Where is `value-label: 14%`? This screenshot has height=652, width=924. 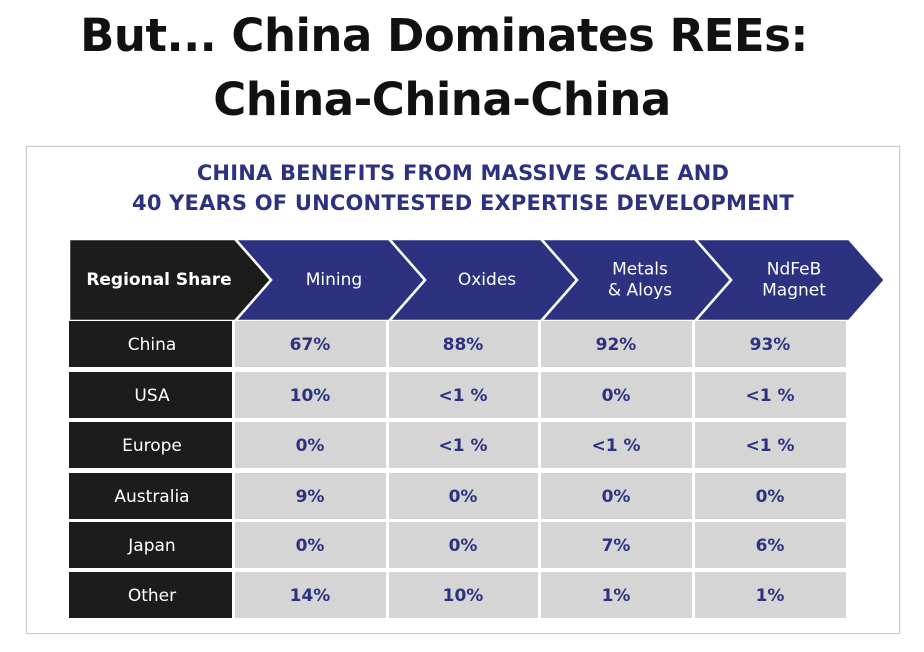
value-label: 14% is located at coordinates (310, 596).